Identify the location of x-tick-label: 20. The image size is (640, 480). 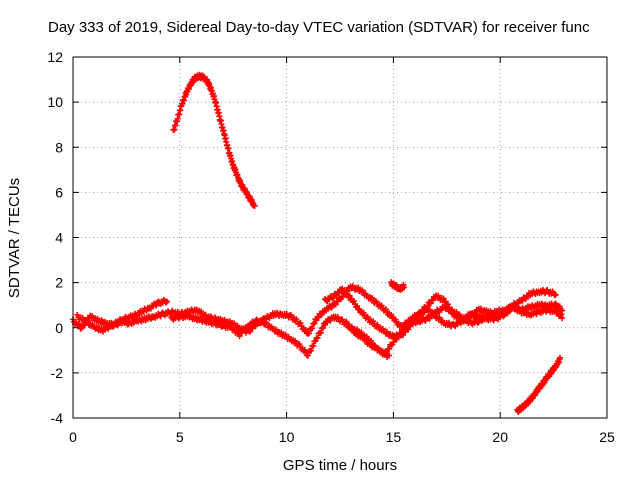
(500, 437).